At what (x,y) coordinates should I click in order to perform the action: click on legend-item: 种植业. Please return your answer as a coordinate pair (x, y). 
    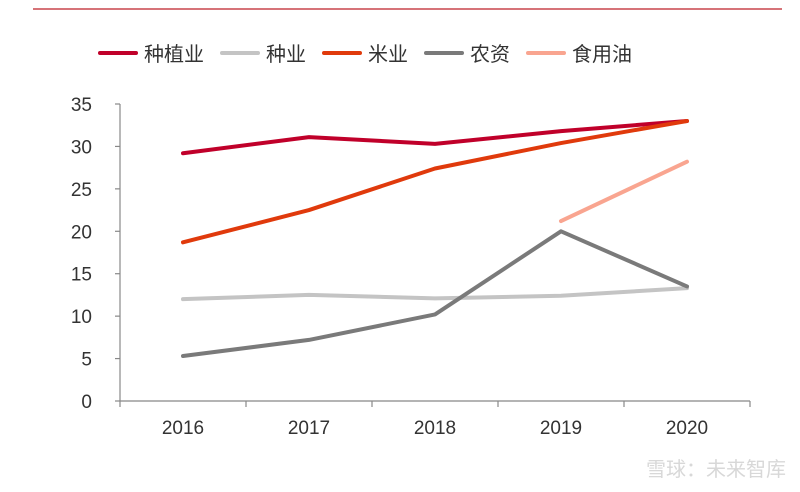
    Looking at the image, I should click on (151, 52).